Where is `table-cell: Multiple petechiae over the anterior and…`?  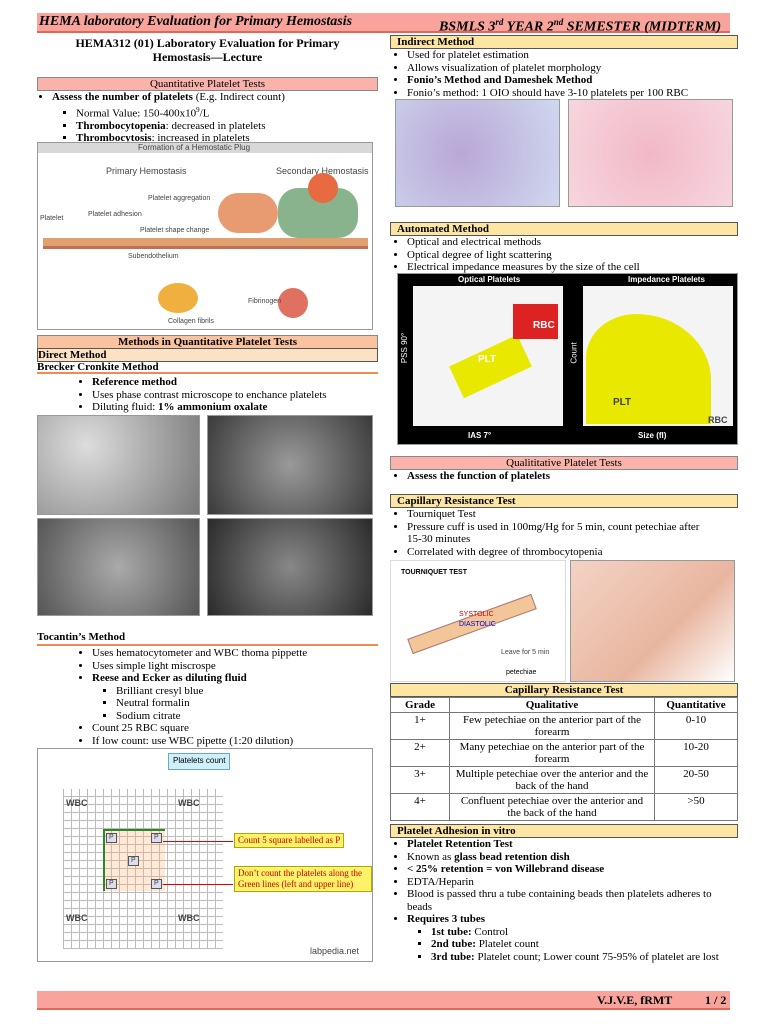 table-cell: Multiple petechiae over the anterior and… is located at coordinates (552, 780).